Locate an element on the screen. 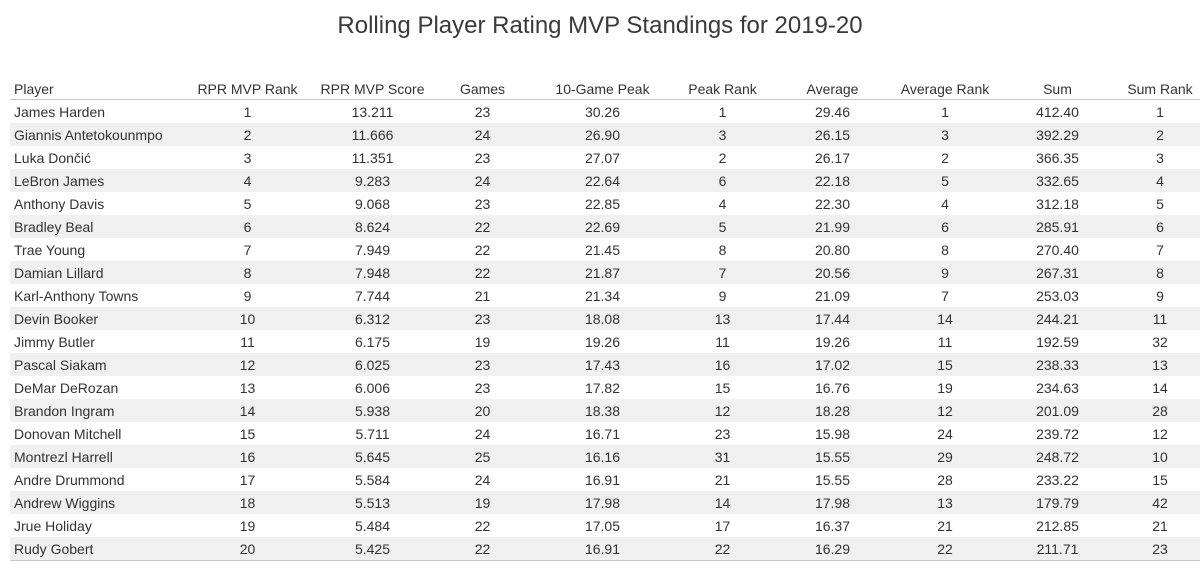 The width and height of the screenshot is (1200, 565). table-cell: 6 is located at coordinates (1160, 226).